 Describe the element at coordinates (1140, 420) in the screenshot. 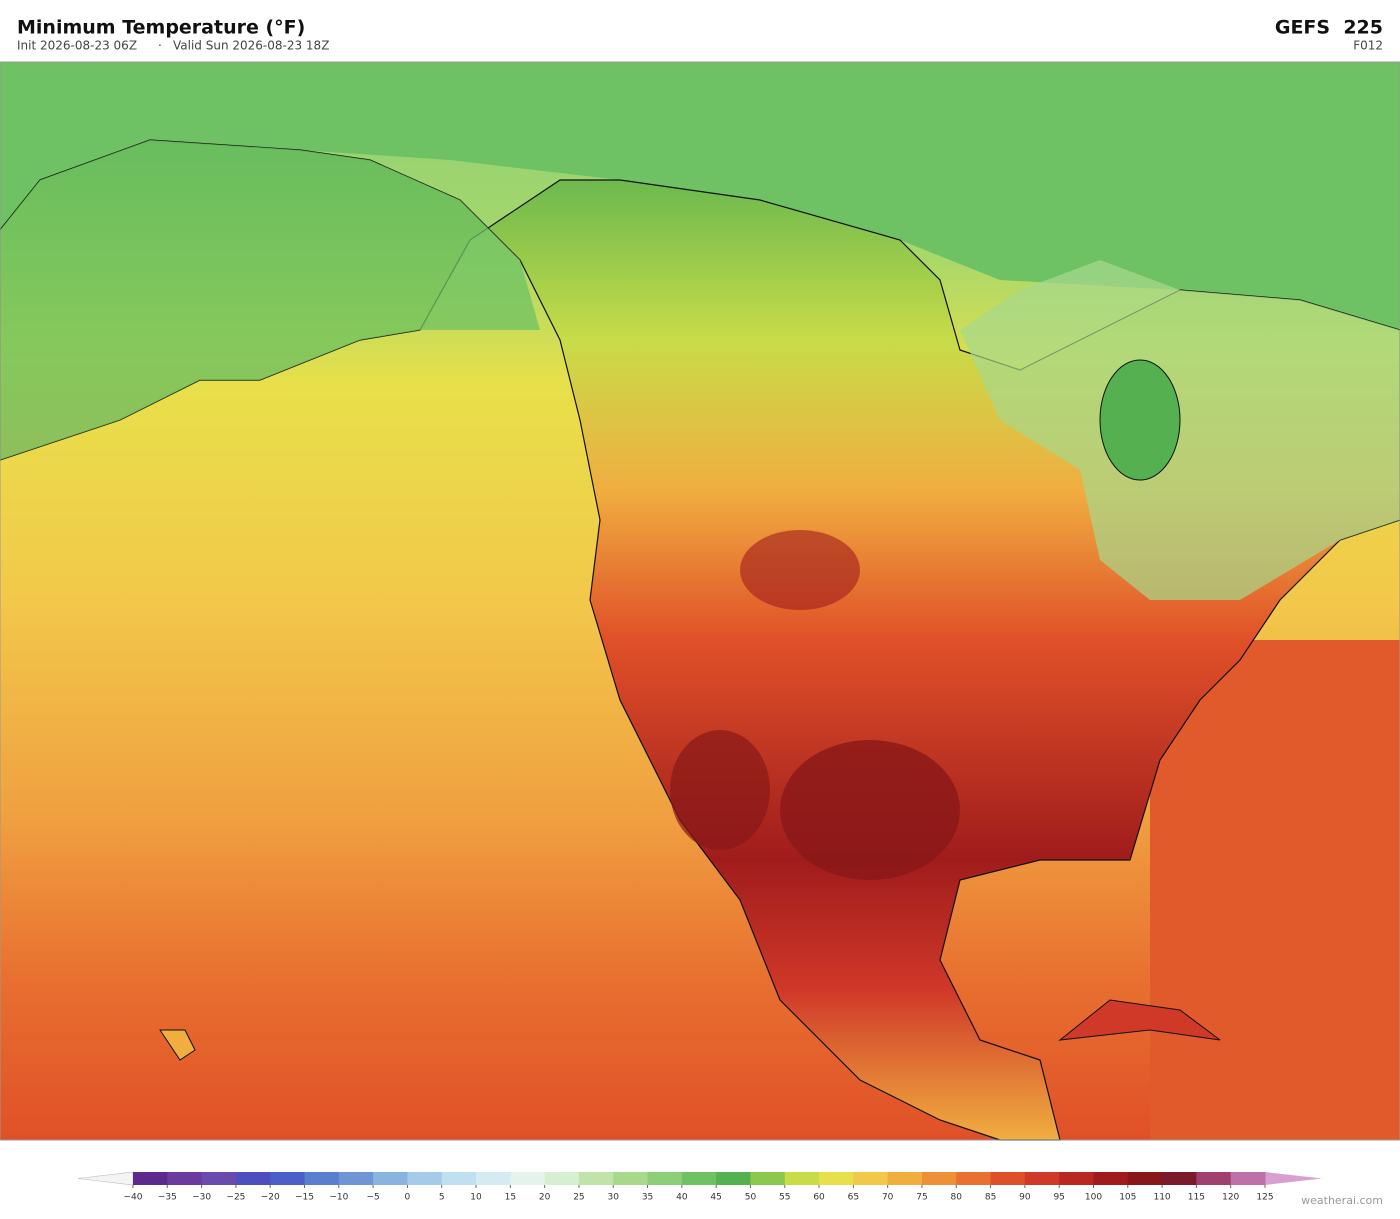

I see `hudson-bay` at that location.